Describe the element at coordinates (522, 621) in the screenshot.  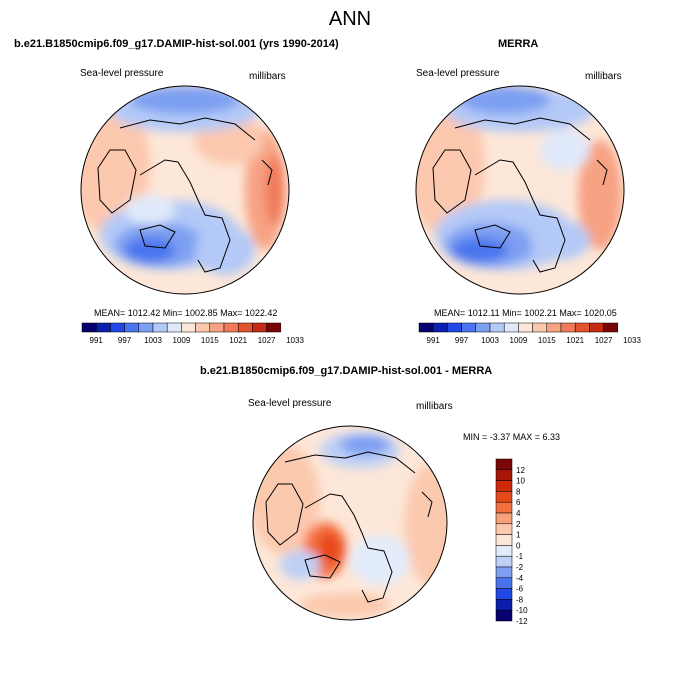
I see `colorbar-tick-label: -12` at that location.